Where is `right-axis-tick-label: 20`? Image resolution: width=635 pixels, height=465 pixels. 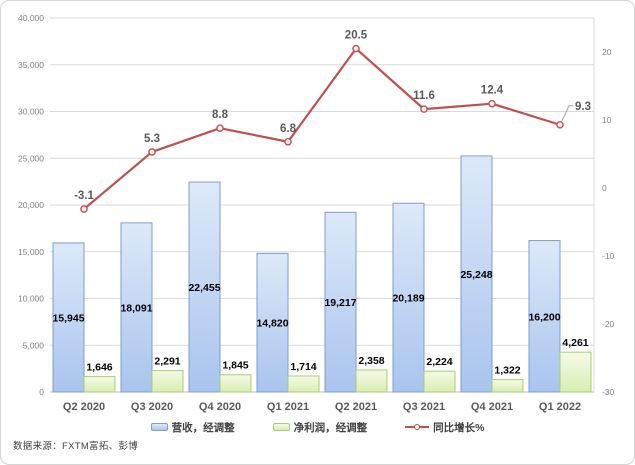 right-axis-tick-label: 20 is located at coordinates (607, 52).